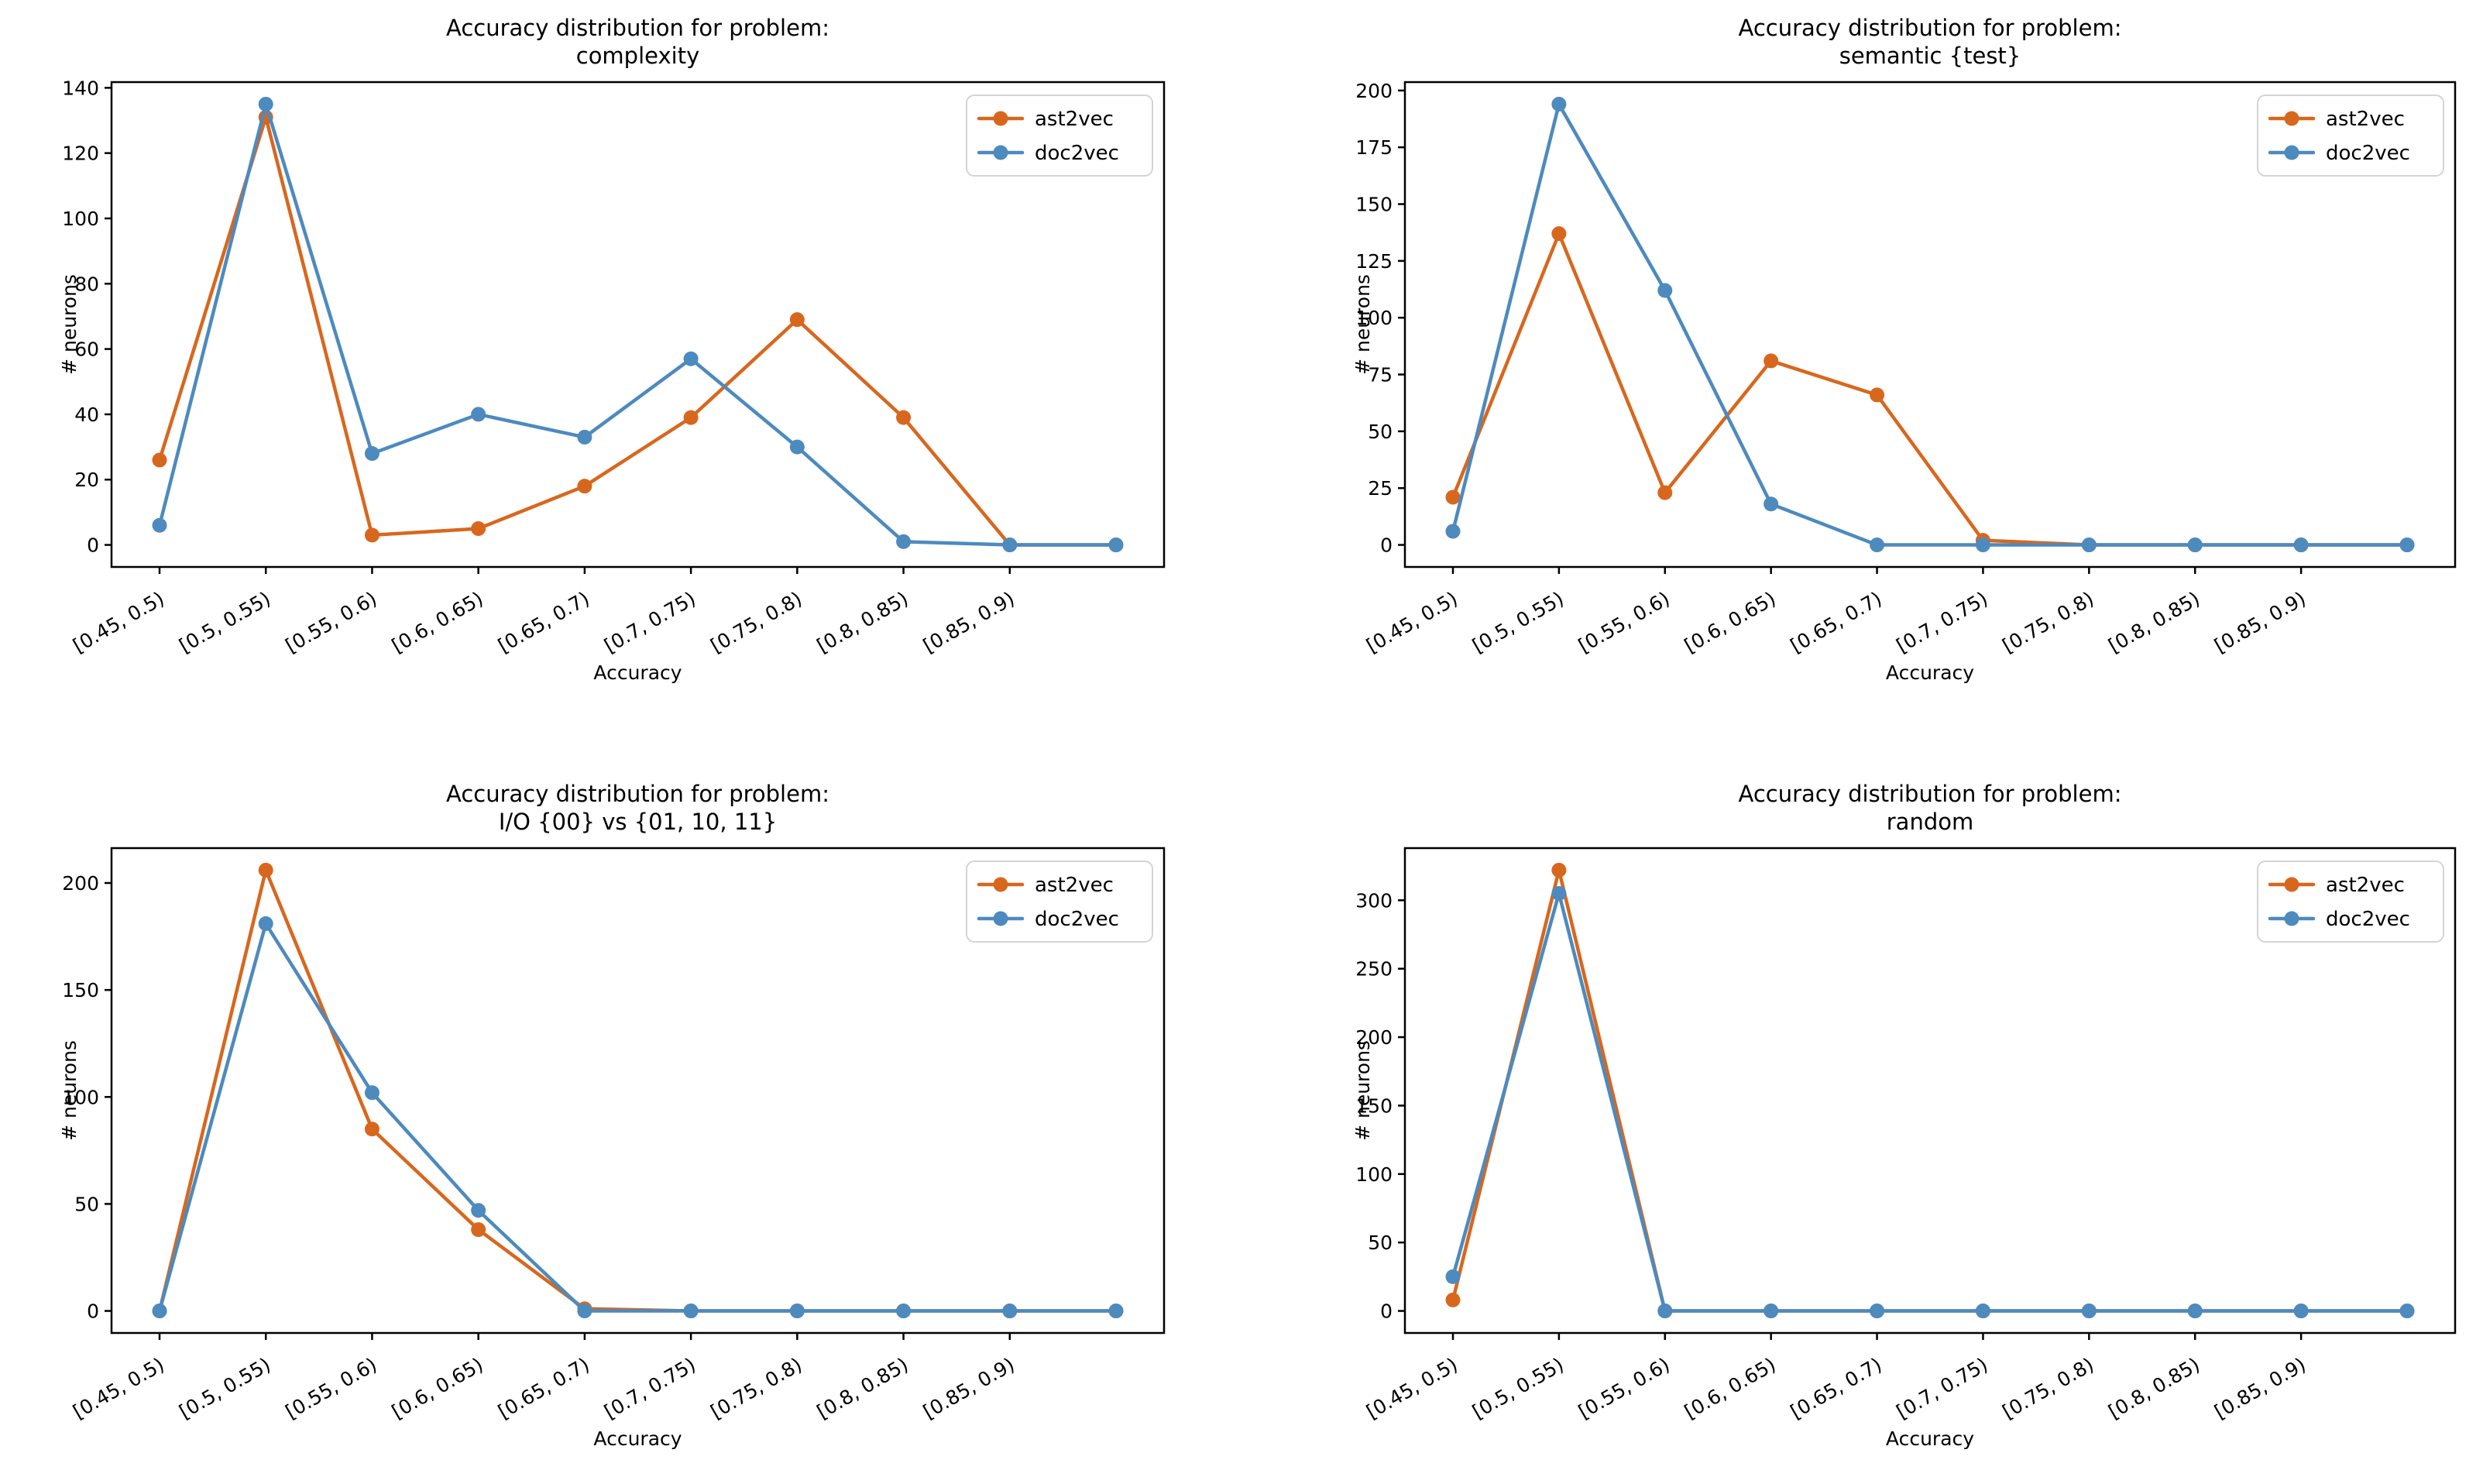 This screenshot has height=1484, width=2483. What do you see at coordinates (1374, 970) in the screenshot?
I see `y-tick-label: 250` at bounding box center [1374, 970].